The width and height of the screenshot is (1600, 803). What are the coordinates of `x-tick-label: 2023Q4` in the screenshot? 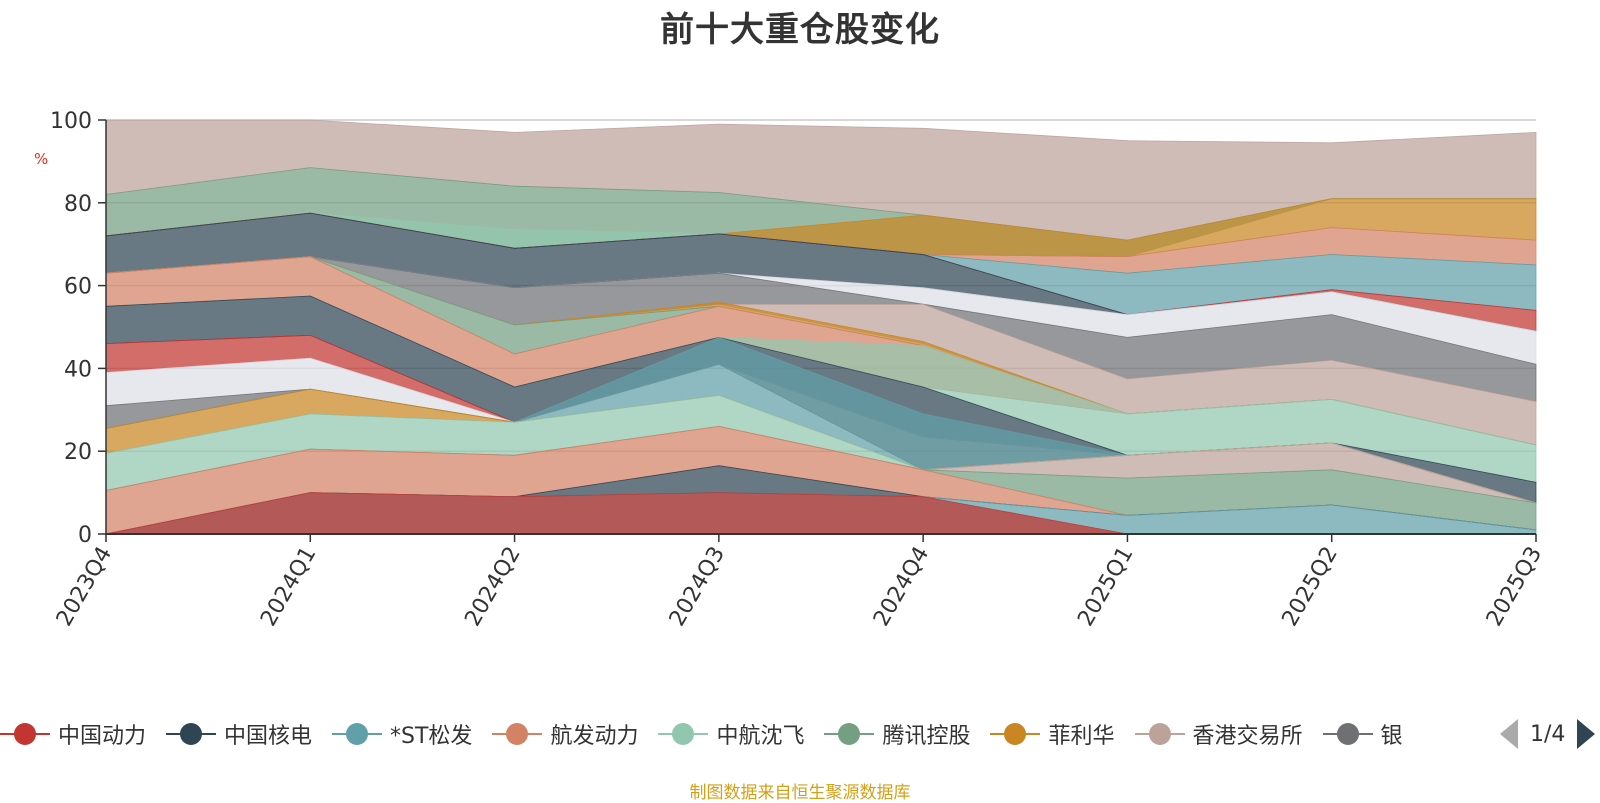 It's located at (84, 587).